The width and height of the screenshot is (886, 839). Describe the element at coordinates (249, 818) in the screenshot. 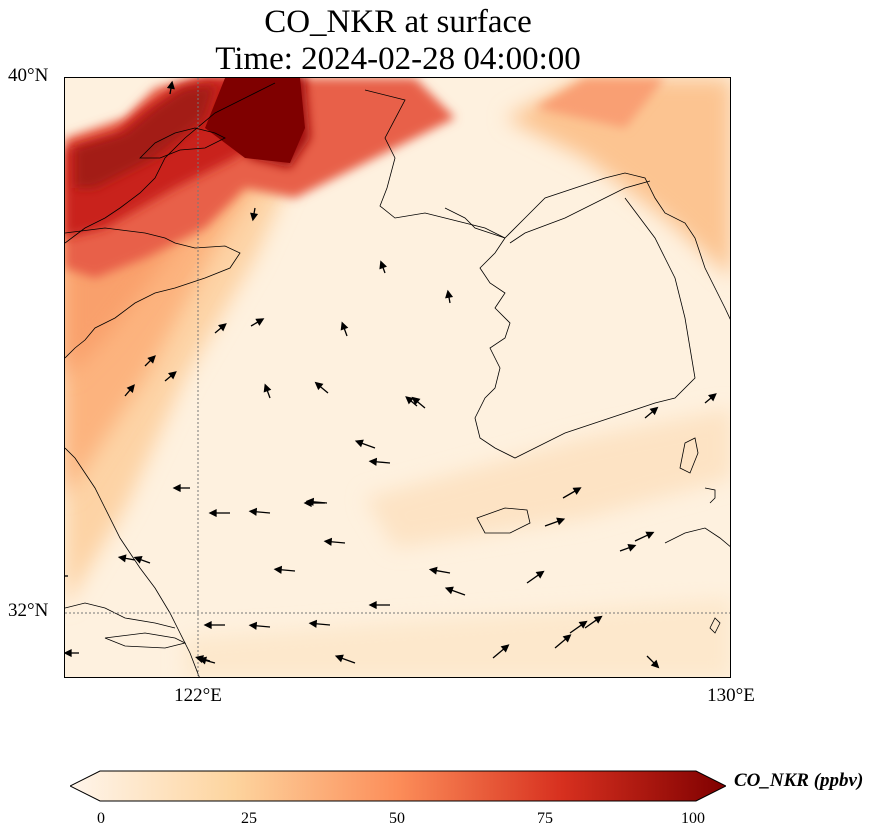

I see `colorbar-tick-25: 25` at that location.